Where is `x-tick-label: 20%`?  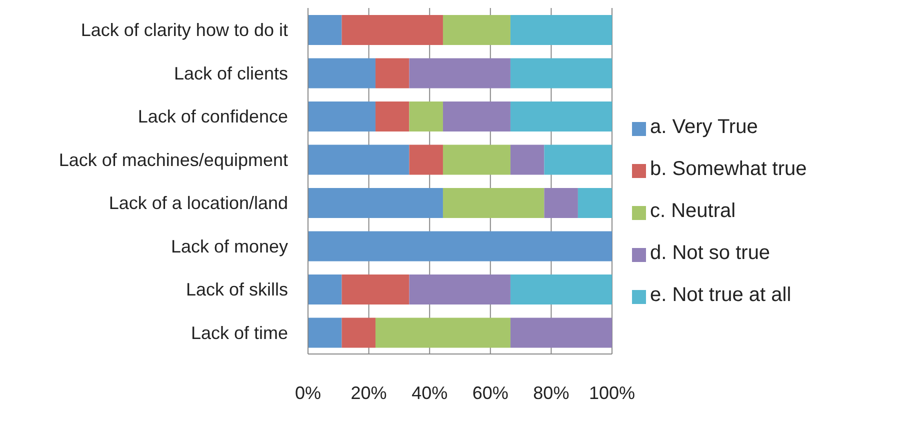
x-tick-label: 20% is located at coordinates (368, 392).